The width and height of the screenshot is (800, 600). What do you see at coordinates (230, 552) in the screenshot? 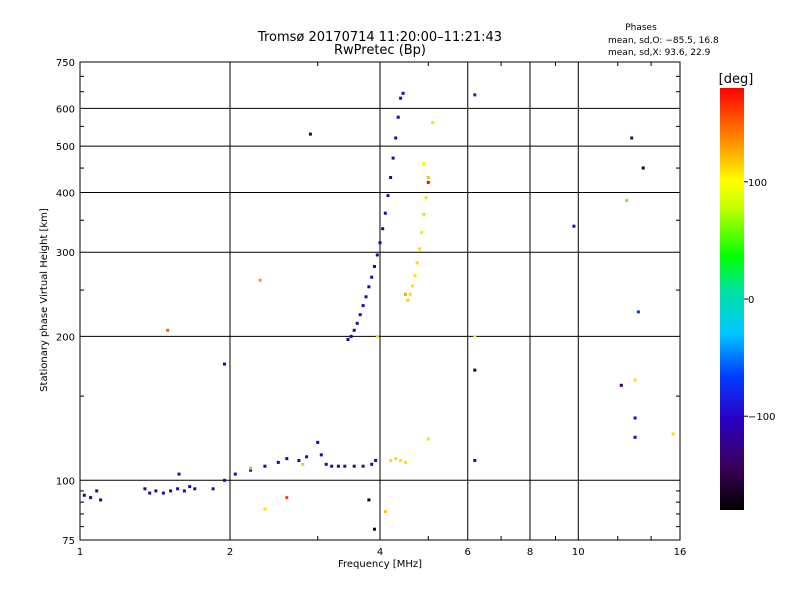
I see `x-tick-label: 2` at bounding box center [230, 552].